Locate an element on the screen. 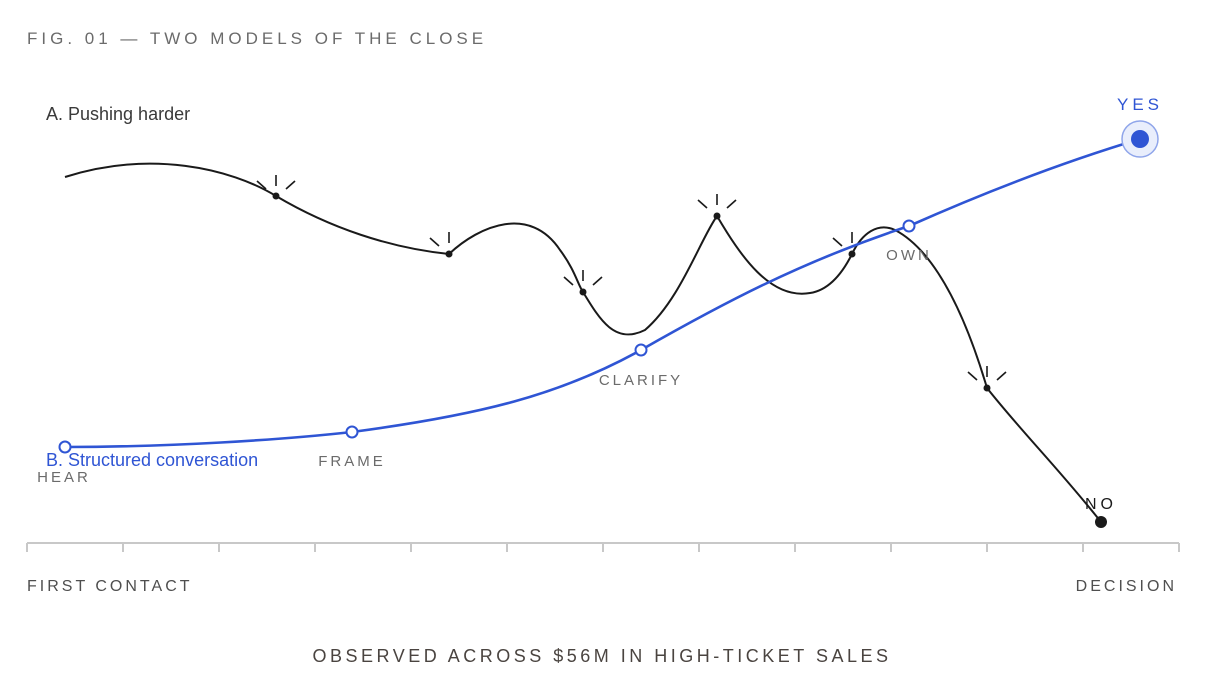 Image resolution: width=1212 pixels, height=699 pixels. outcome-no-label: NO is located at coordinates (1101, 504).